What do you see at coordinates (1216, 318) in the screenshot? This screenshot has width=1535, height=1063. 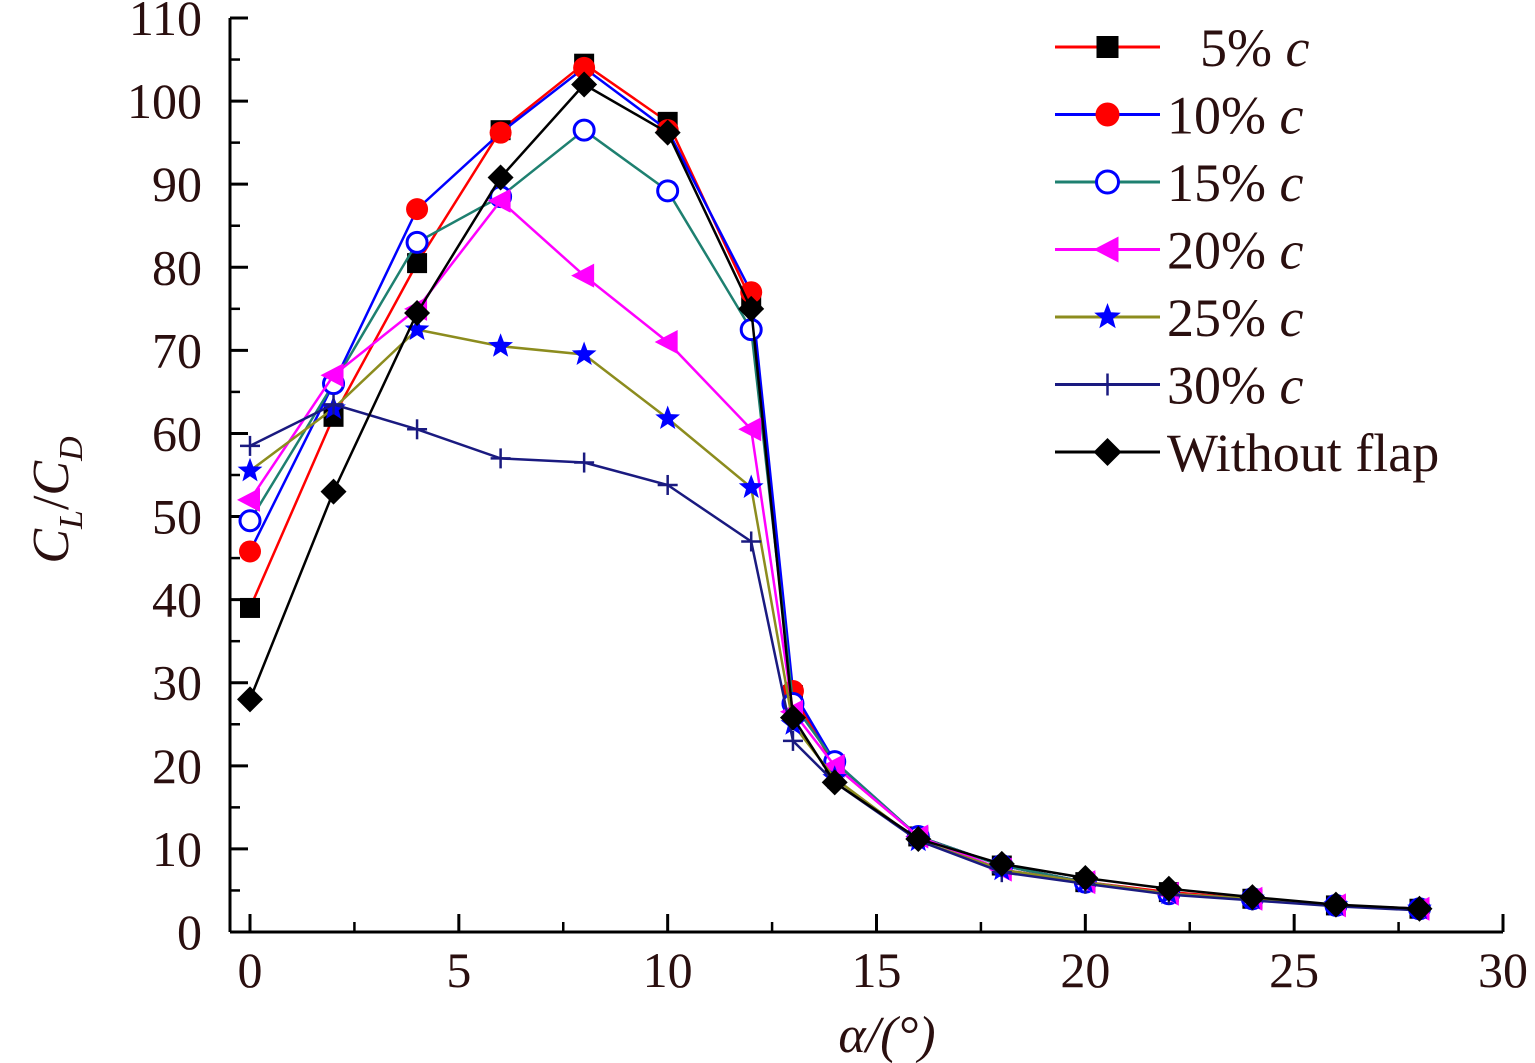 I see `legend-label-name: 25%` at bounding box center [1216, 318].